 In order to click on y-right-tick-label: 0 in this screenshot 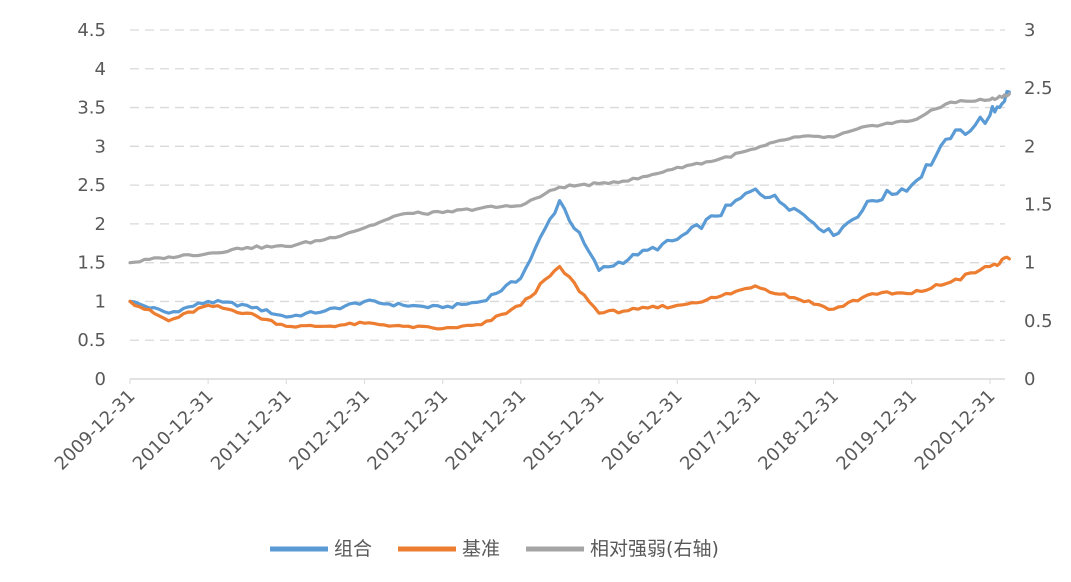, I will do `click(1029, 379)`.